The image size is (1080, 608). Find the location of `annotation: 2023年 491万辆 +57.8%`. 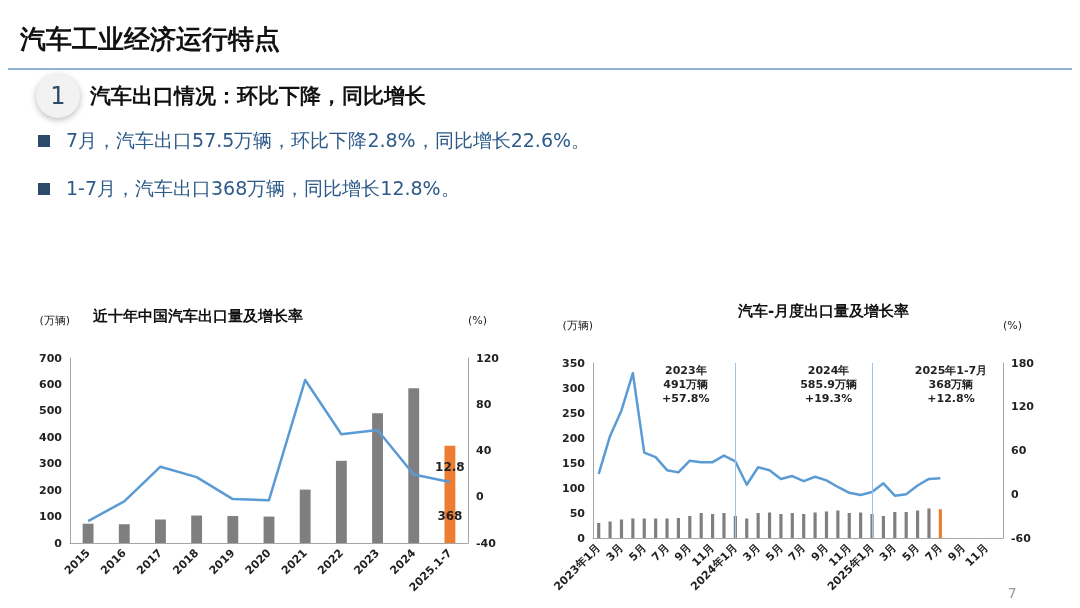

annotation: 2023年 491万辆 +57.8% is located at coordinates (686, 384).